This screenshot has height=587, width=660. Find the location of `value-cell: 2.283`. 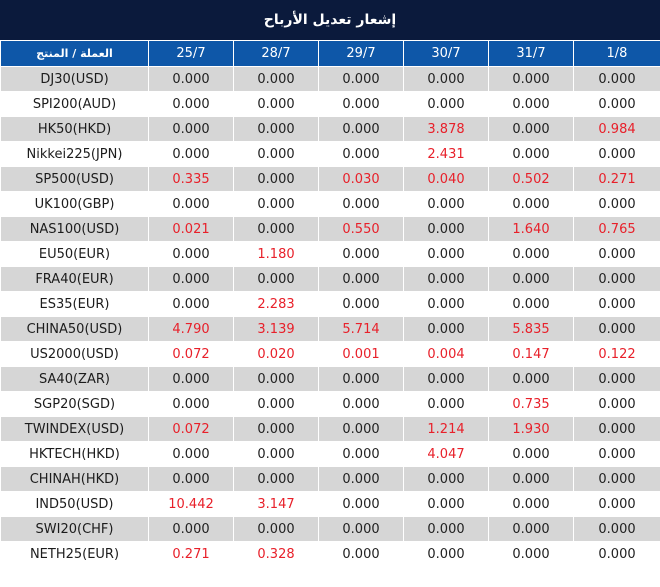

value-cell: 2.283 is located at coordinates (276, 304).